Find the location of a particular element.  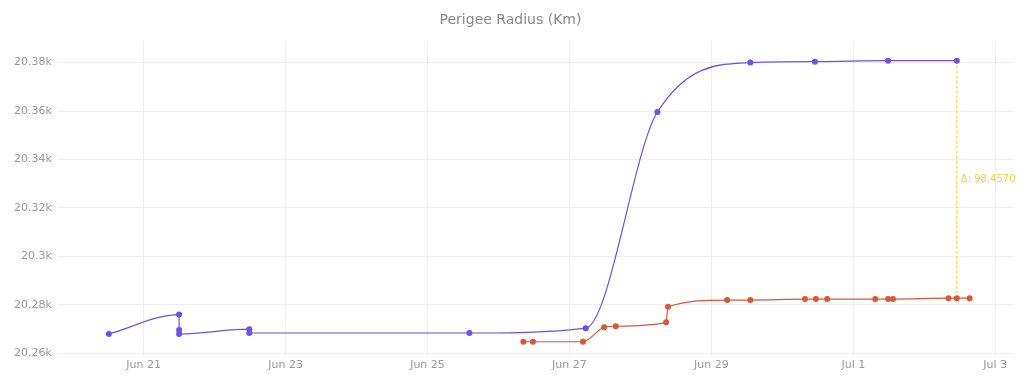

x-tick-label: Jun 29 is located at coordinates (711, 365).